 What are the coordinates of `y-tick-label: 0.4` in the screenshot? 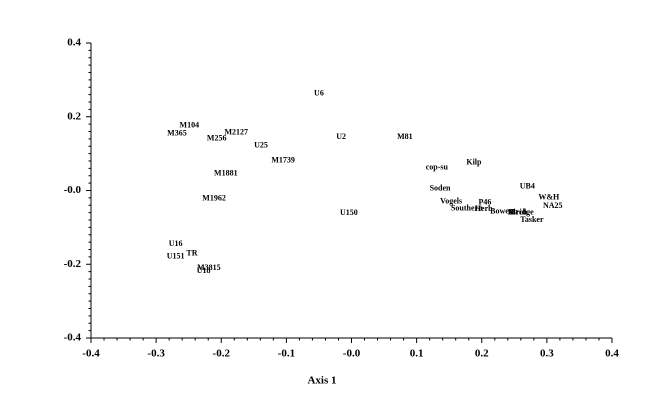 It's located at (74, 43).